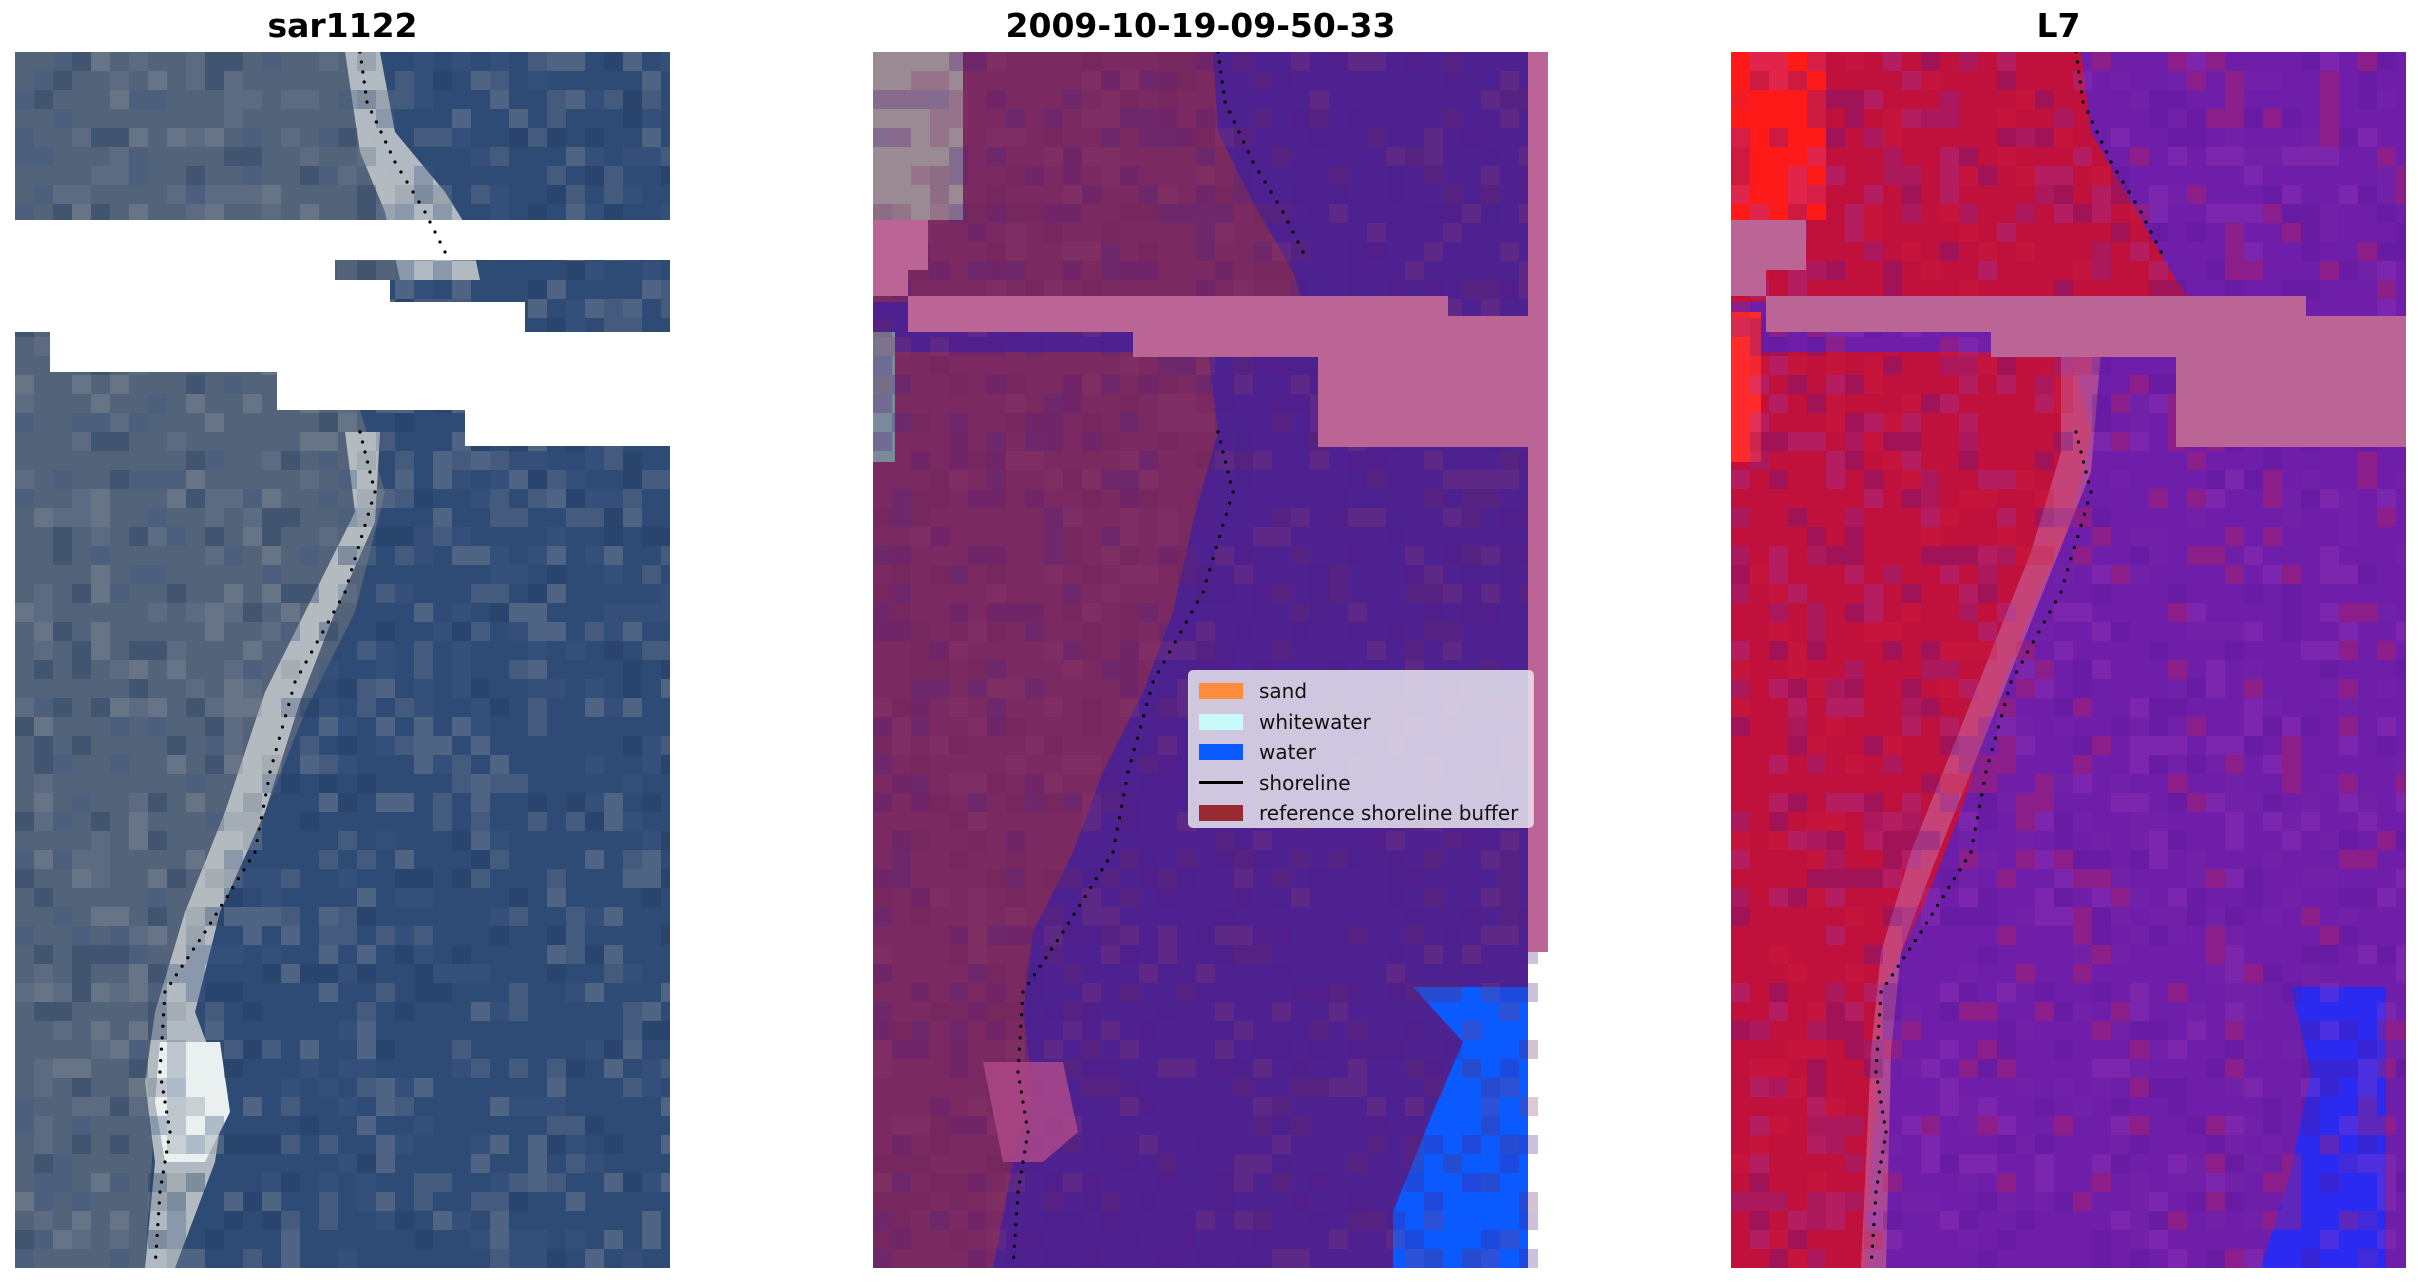 Image resolution: width=2418 pixels, height=1283 pixels. Describe the element at coordinates (1305, 782) in the screenshot. I see `legend-label: shoreline` at that location.